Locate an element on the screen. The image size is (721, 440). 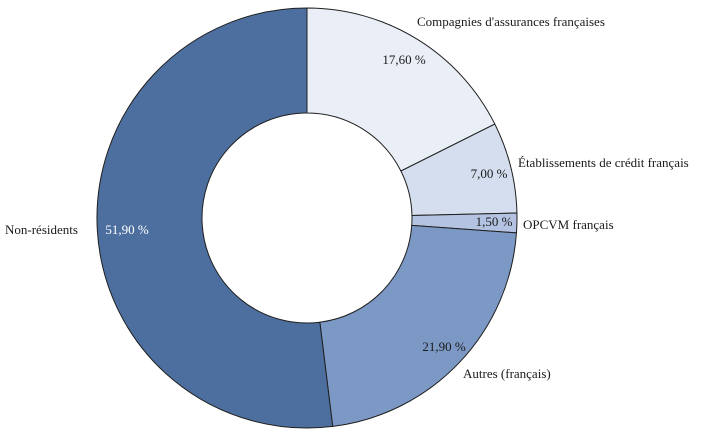
value-label-non-residents: 51,90 % is located at coordinates (127, 229).